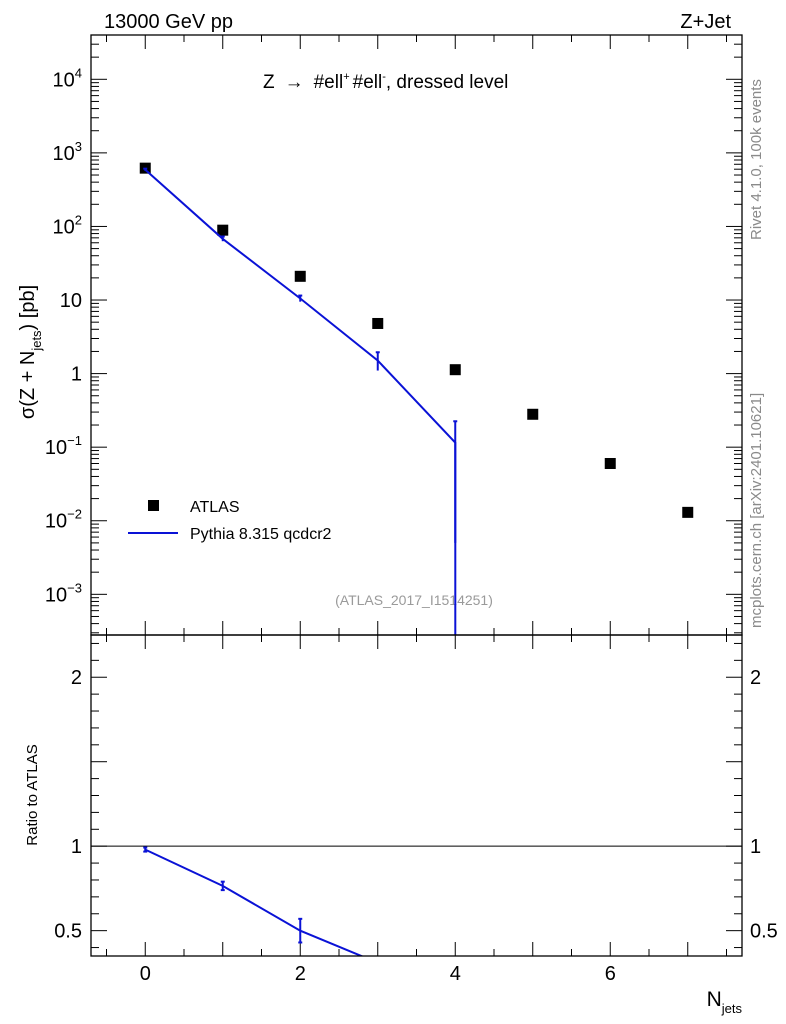 This screenshot has height=1024, width=786. I want to click on rivet-label: Rivet 4.1.0, 100k events, so click(756, 159).